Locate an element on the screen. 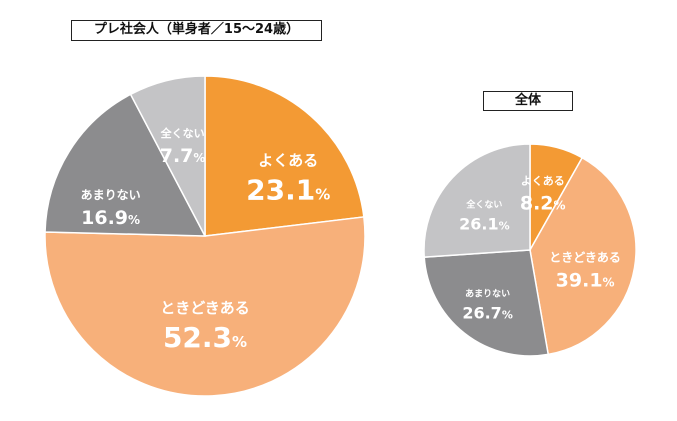 The width and height of the screenshot is (677, 421). chart-1-slice-2-label: ときどきある is located at coordinates (205, 308).